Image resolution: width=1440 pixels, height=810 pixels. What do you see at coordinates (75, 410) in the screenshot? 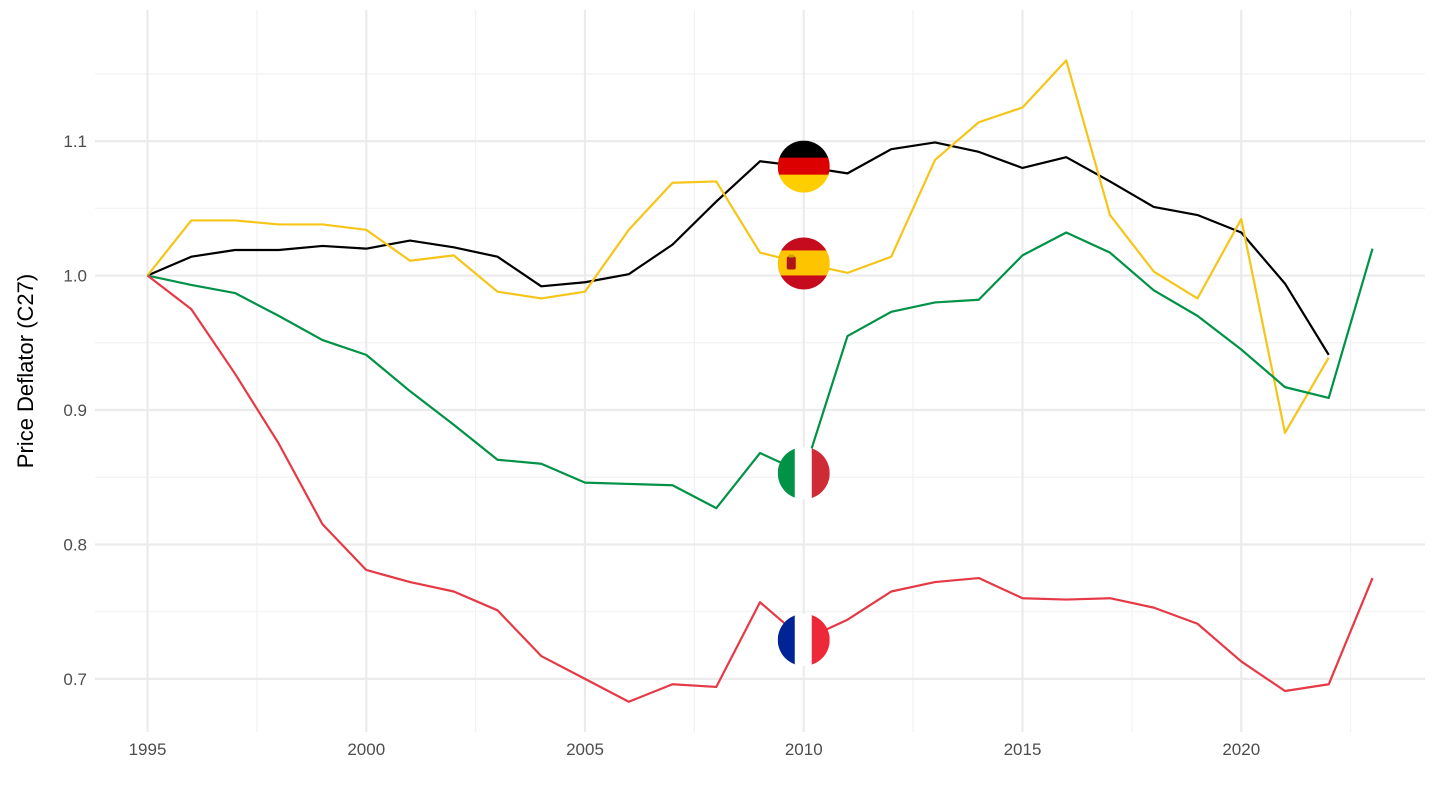
I see `y-tick-label: 0.9` at bounding box center [75, 410].